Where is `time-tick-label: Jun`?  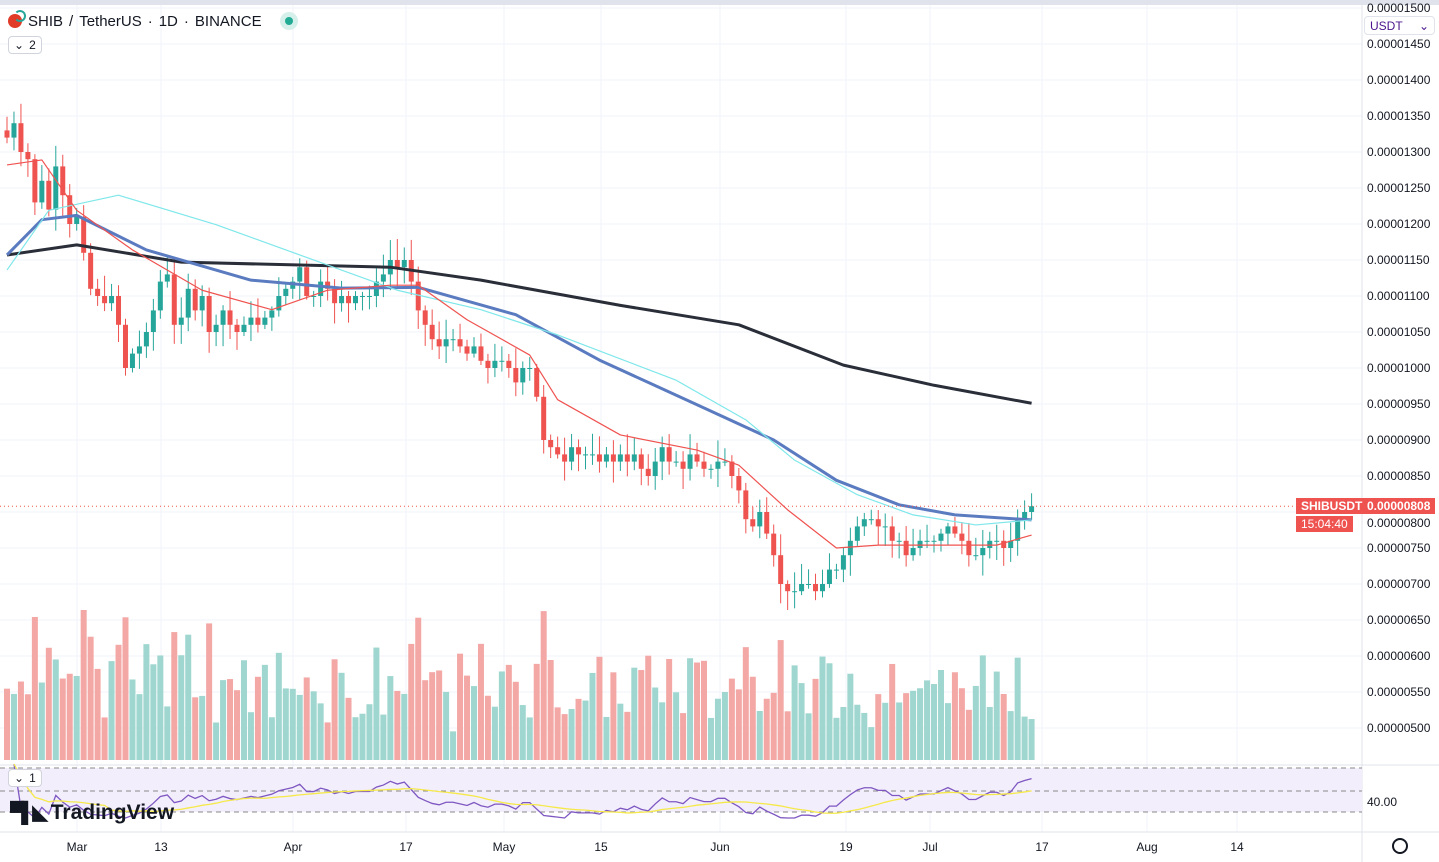
time-tick-label: Jun is located at coordinates (720, 847).